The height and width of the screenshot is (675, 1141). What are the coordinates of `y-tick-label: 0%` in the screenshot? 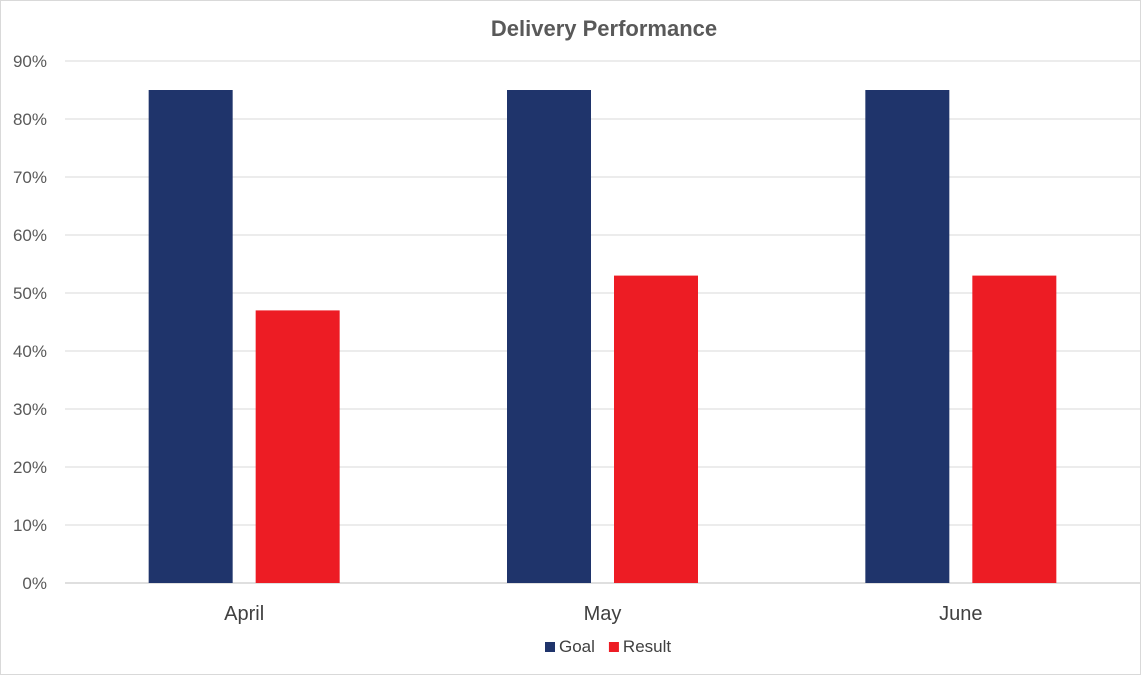 It's located at (34, 583).